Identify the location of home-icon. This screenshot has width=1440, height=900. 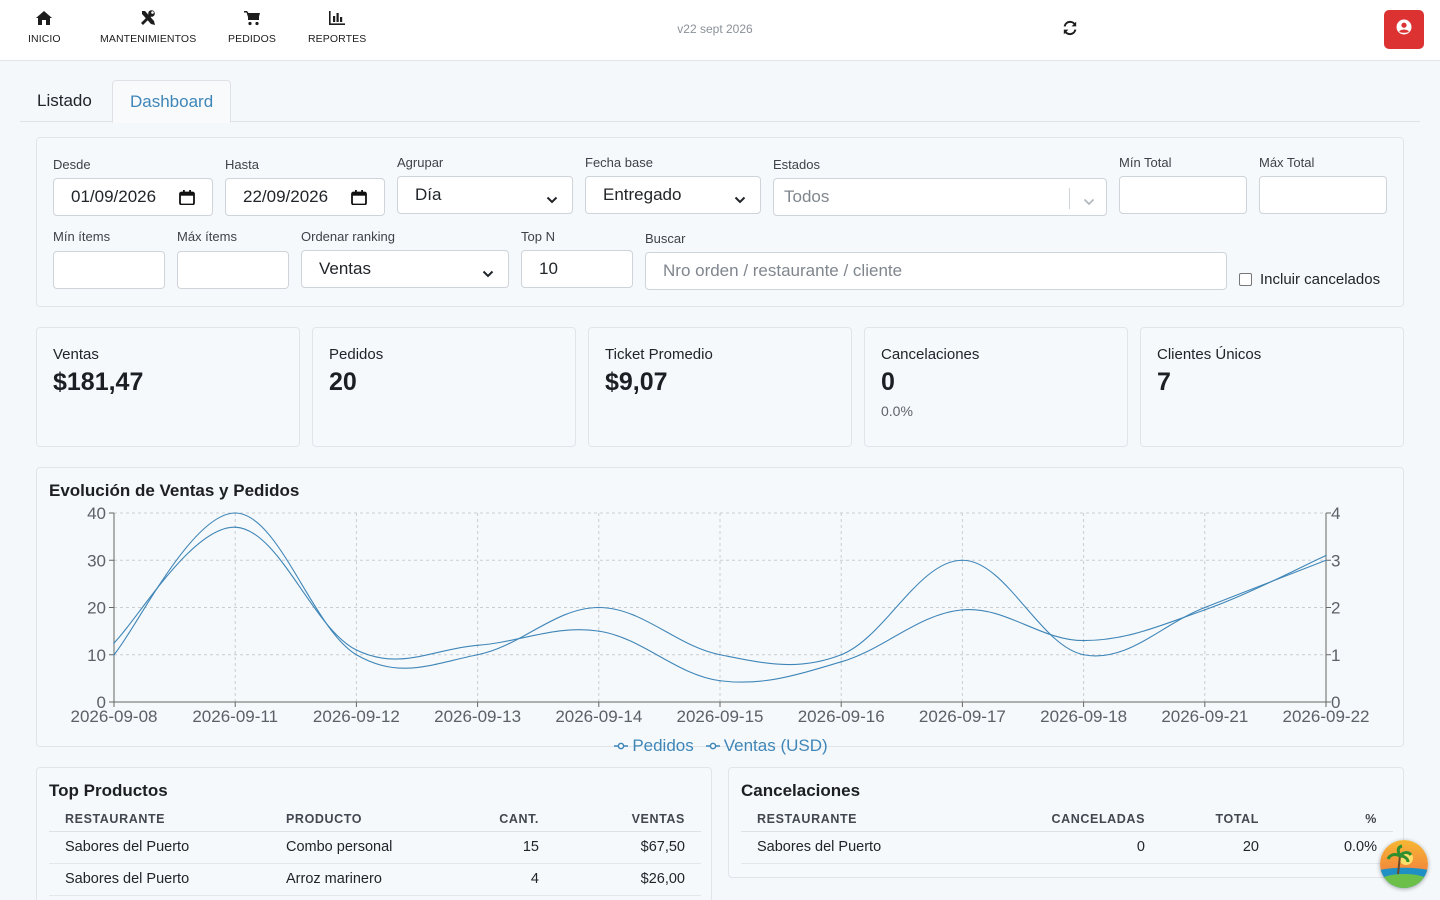
(44, 18).